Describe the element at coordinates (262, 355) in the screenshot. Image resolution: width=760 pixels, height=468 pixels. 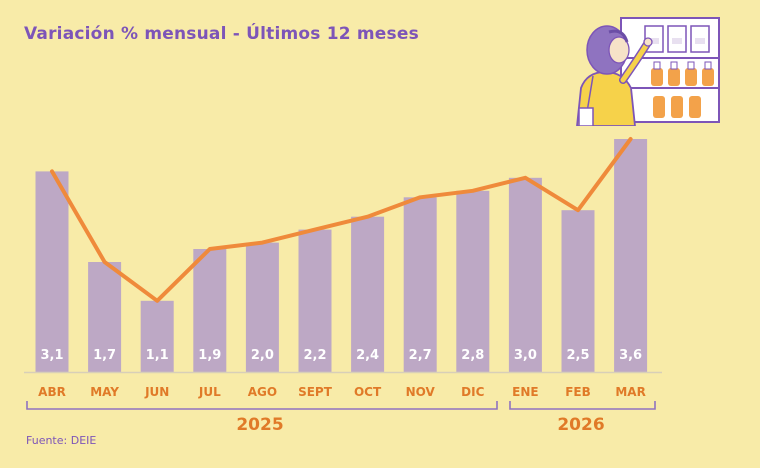
I see `value-label-ago: 2,0` at that location.